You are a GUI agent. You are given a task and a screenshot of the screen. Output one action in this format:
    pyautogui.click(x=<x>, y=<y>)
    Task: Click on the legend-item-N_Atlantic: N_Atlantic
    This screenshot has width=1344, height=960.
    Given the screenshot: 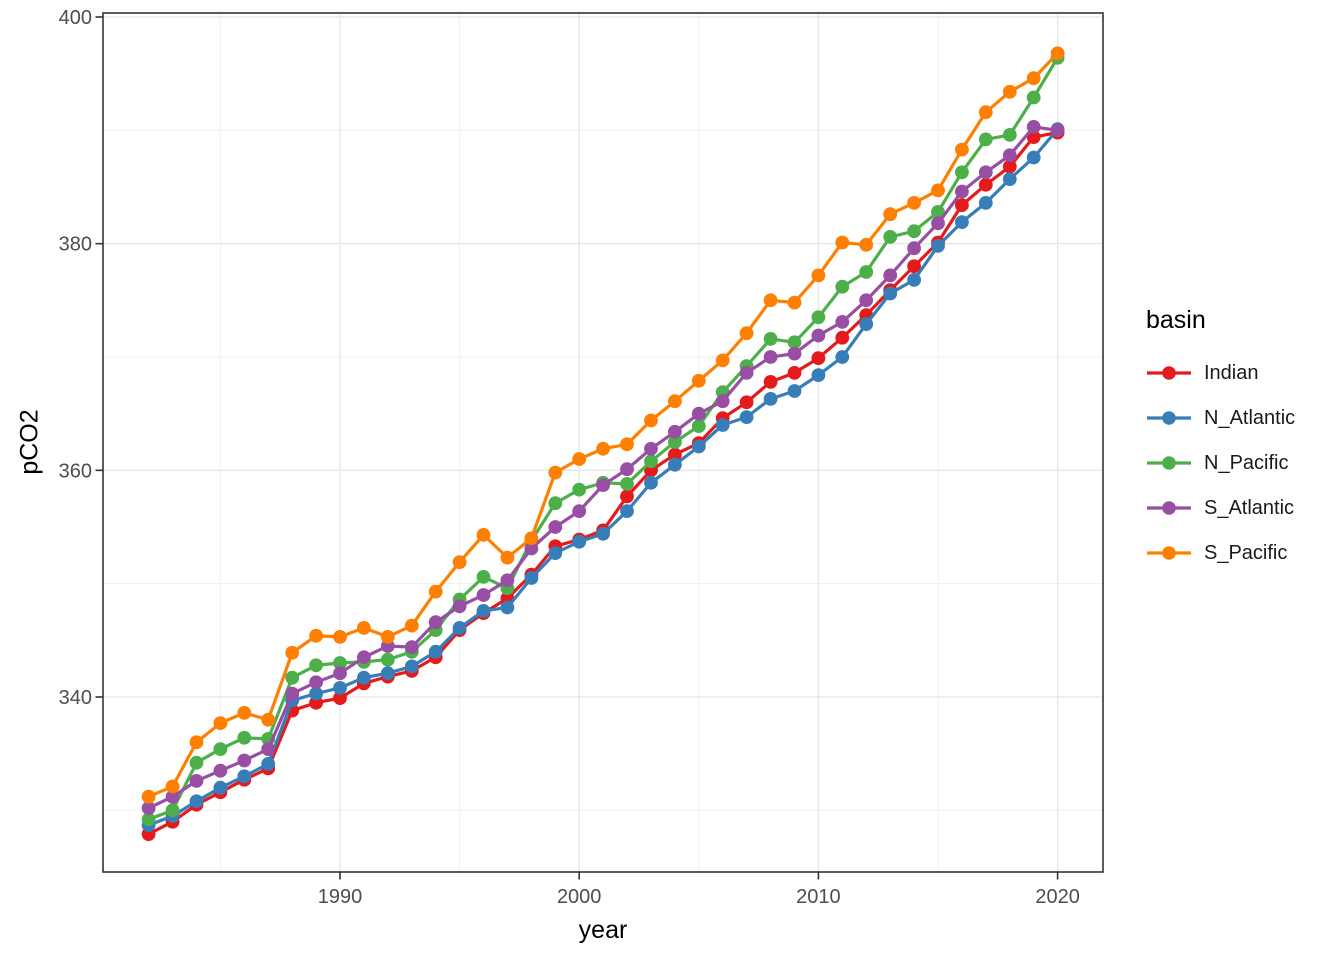 What is the action you would take?
    pyautogui.click(x=1220, y=418)
    